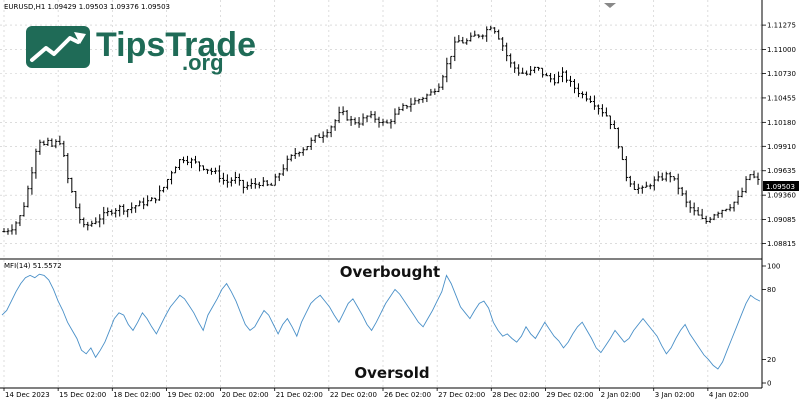  What do you see at coordinates (781, 171) in the screenshot?
I see `price-tick-label: 1.09635` at bounding box center [781, 171].